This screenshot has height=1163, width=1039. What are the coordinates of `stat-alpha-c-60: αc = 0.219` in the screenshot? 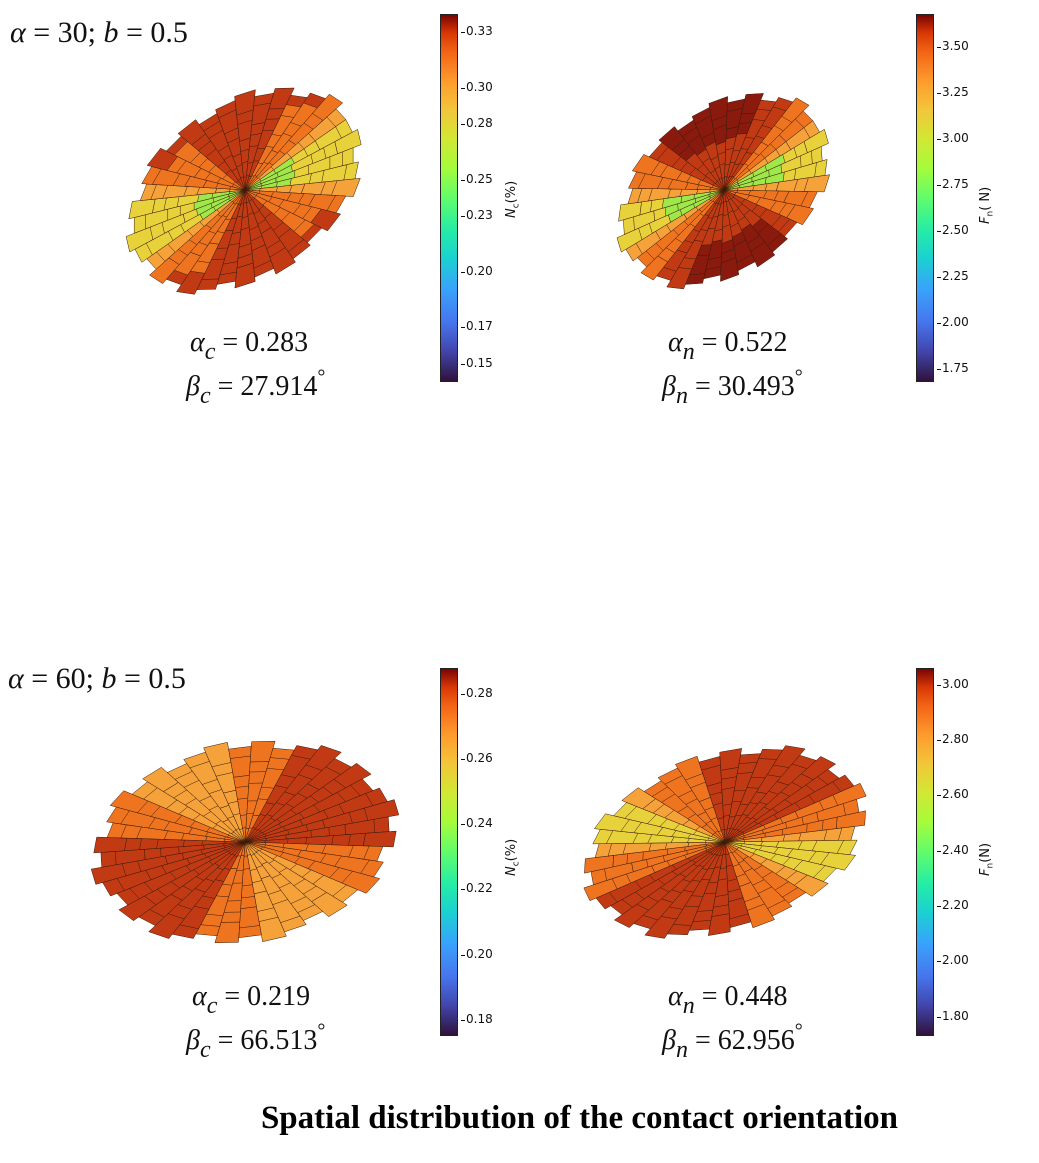 It's located at (251, 1000).